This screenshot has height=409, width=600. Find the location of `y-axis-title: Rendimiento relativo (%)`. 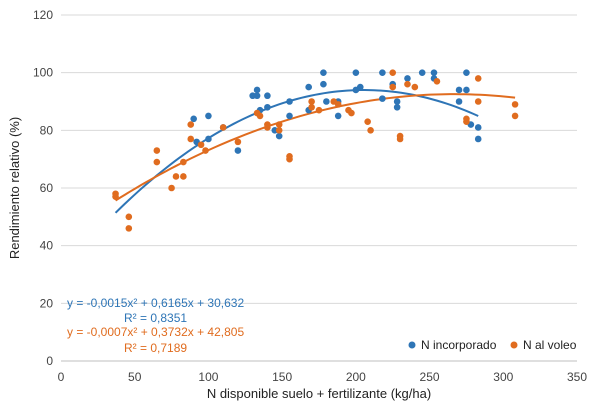

y-axis-title: Rendimiento relativo (%) is located at coordinates (14, 188).